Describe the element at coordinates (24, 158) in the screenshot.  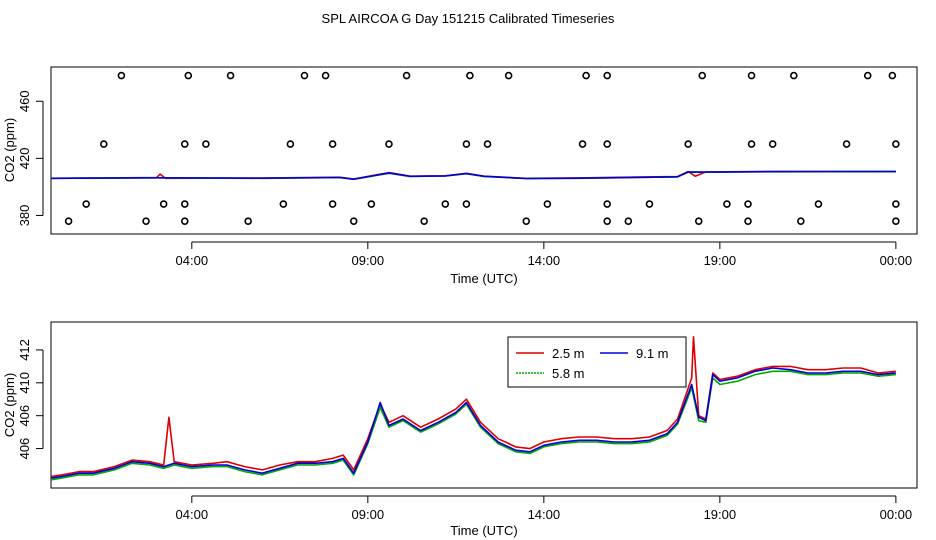
I see `top-y-tick-label: 420` at that location.